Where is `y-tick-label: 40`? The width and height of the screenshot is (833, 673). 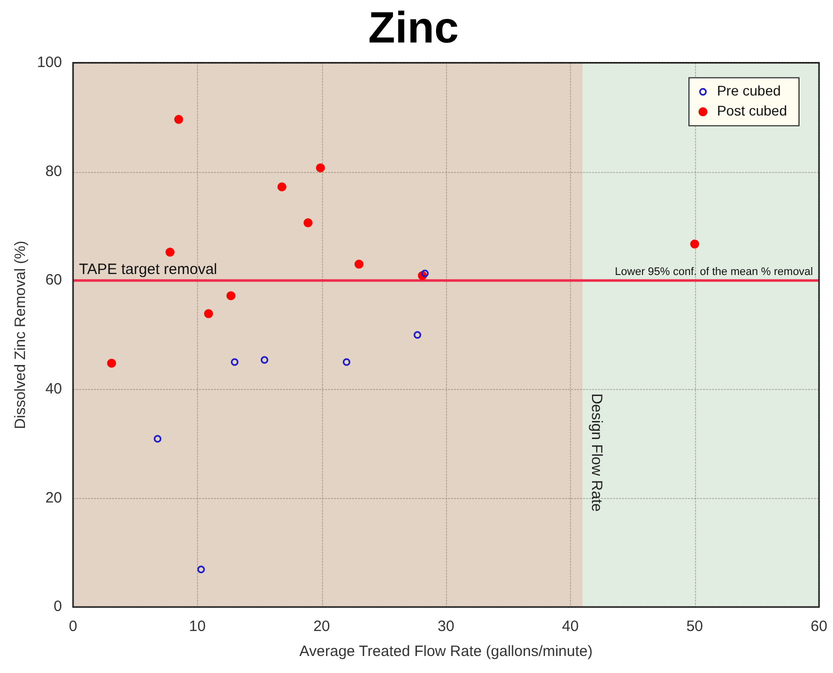
y-tick-label: 40 is located at coordinates (53, 389).